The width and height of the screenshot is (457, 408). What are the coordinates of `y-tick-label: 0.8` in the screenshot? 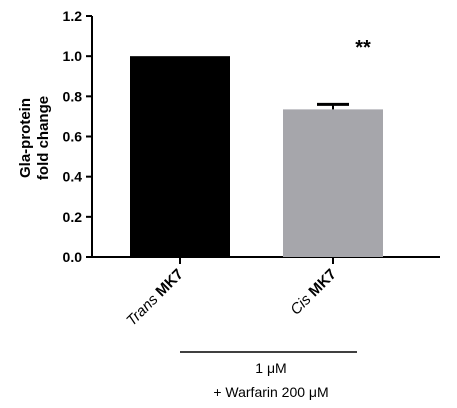 It's located at (73, 96).